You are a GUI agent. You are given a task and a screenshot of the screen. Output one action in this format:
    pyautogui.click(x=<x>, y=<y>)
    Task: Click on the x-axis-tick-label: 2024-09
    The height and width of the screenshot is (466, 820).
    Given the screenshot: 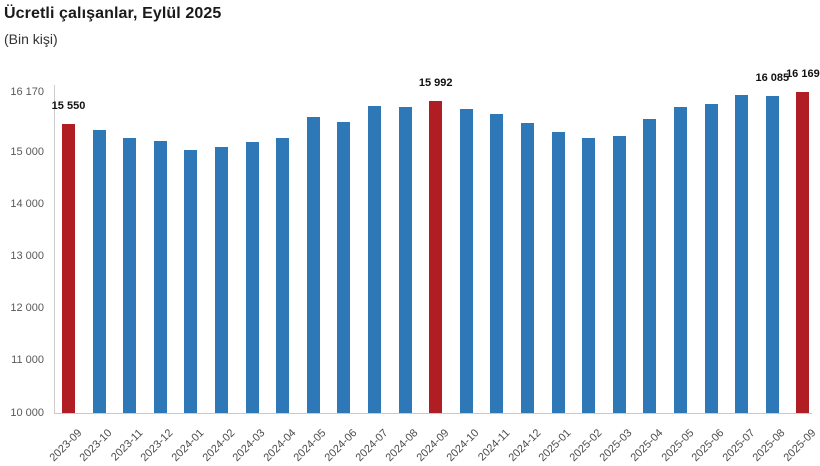 What is the action you would take?
    pyautogui.click(x=433, y=446)
    